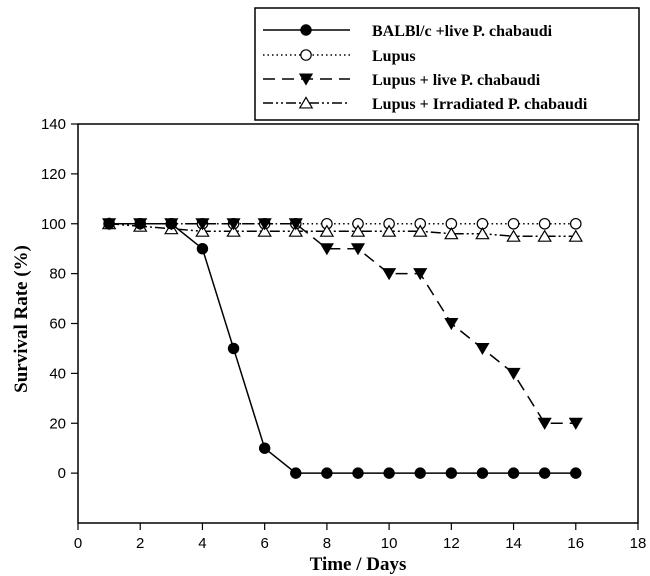 The width and height of the screenshot is (650, 576). What do you see at coordinates (456, 80) in the screenshot?
I see `legend-label: Lupus + live P. chabaudi` at bounding box center [456, 80].